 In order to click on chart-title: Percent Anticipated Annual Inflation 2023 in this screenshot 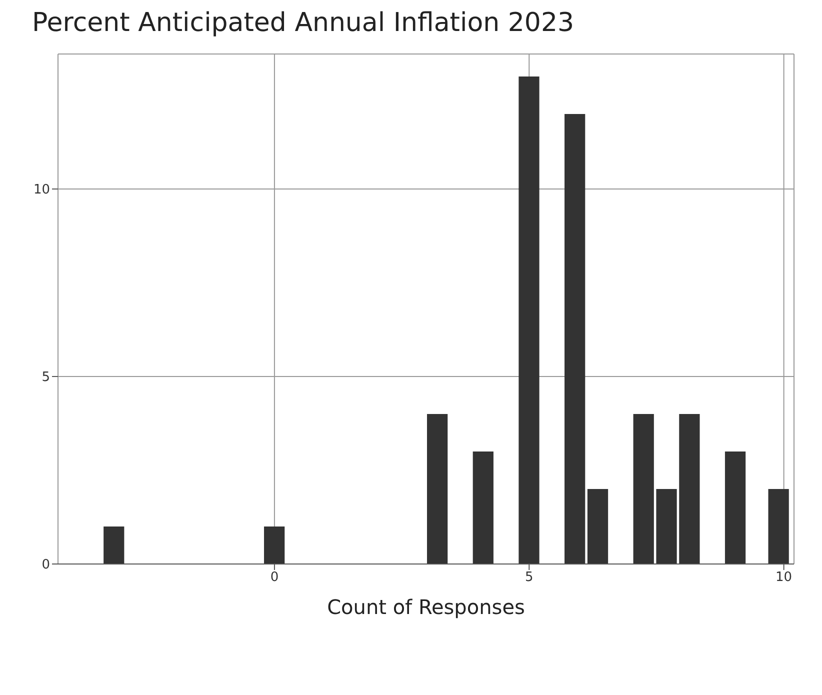, I will do `click(304, 23)`.